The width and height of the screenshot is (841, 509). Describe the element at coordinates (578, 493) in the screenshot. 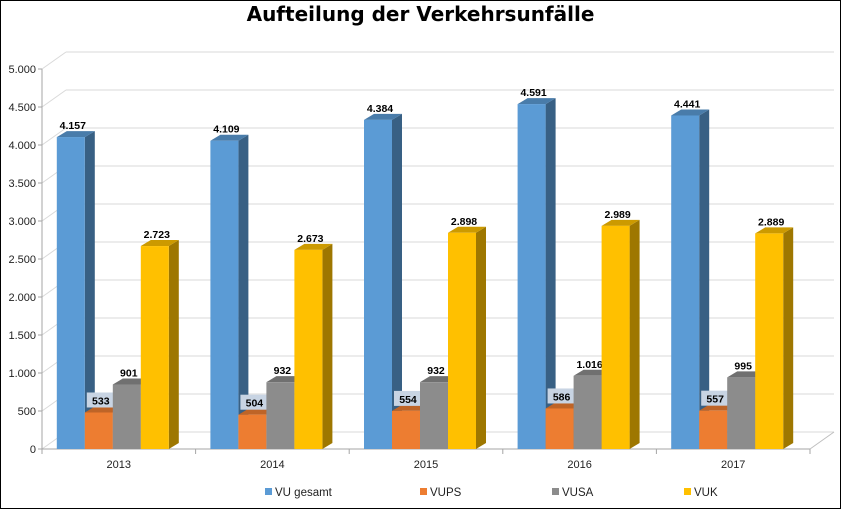

I see `legend-label: VUSA` at that location.